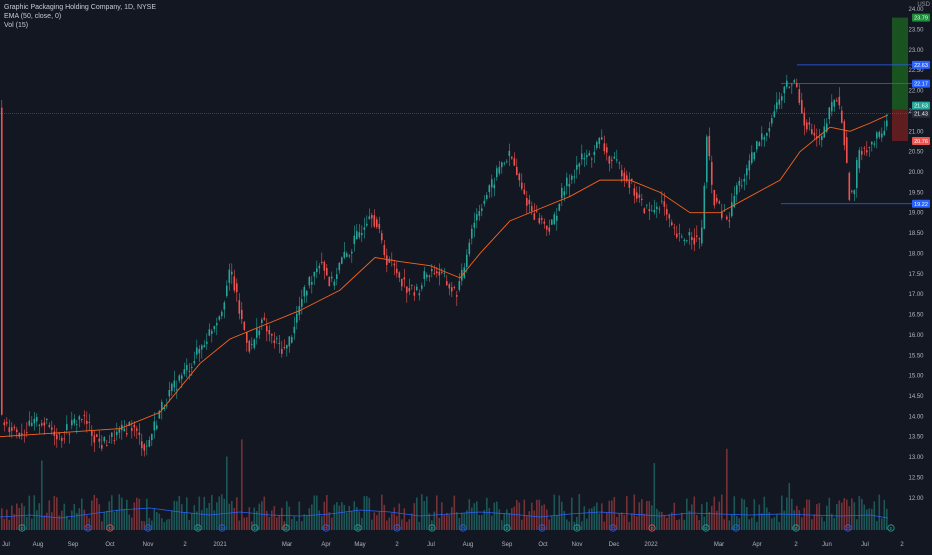 This screenshot has height=555, width=932. I want to click on y-tick-label: 22.00, so click(916, 92).